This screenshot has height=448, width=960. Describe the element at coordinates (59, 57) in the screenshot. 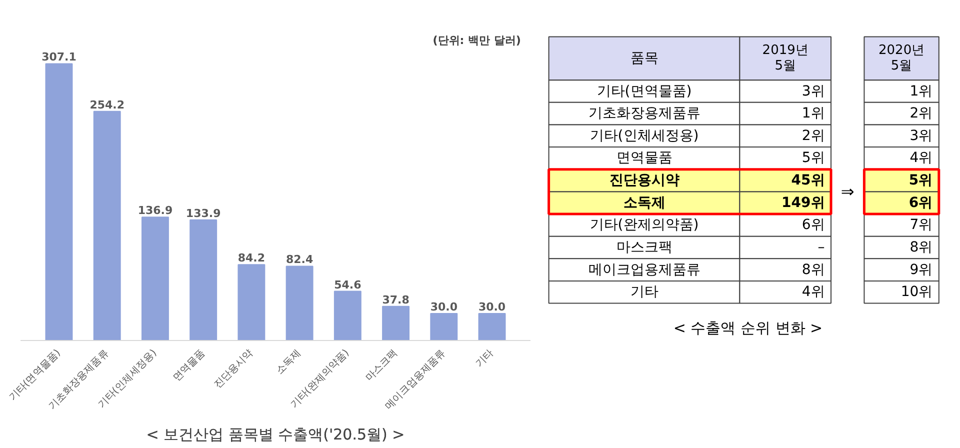

I see `data-label: 307.1` at that location.